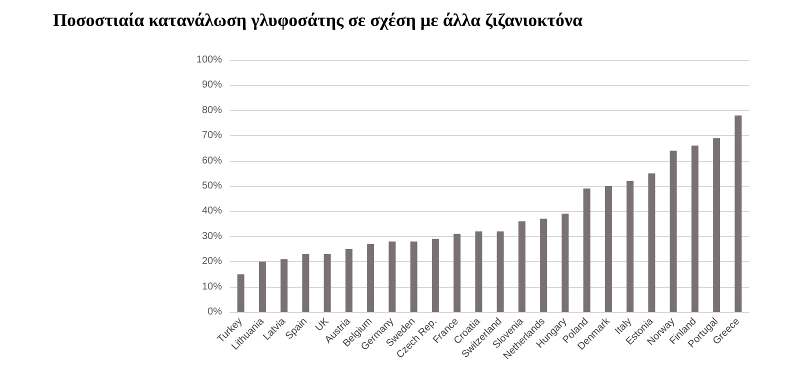  What do you see at coordinates (212, 160) in the screenshot?
I see `y-tick-label: 60%` at bounding box center [212, 160].